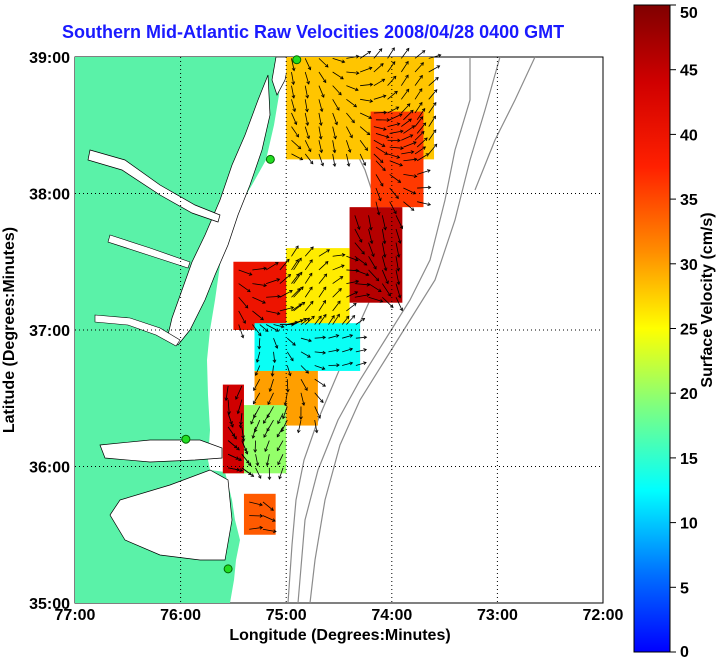  What do you see at coordinates (75, 615) in the screenshot?
I see `x-tick-label: 77:00` at bounding box center [75, 615].